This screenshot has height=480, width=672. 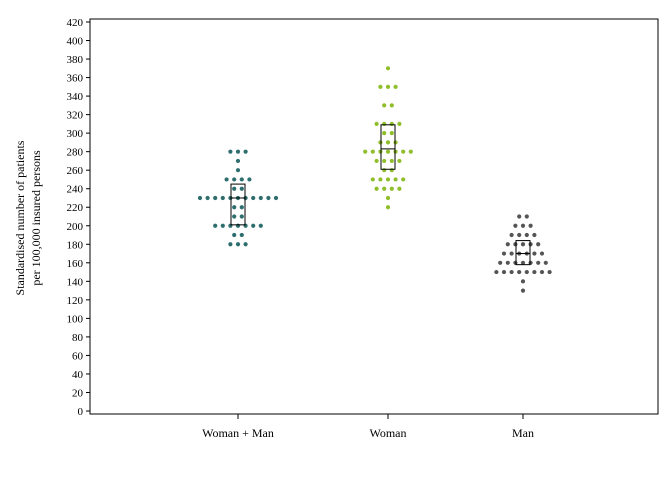 I want to click on y-tick-label: 260, so click(x=75, y=171).